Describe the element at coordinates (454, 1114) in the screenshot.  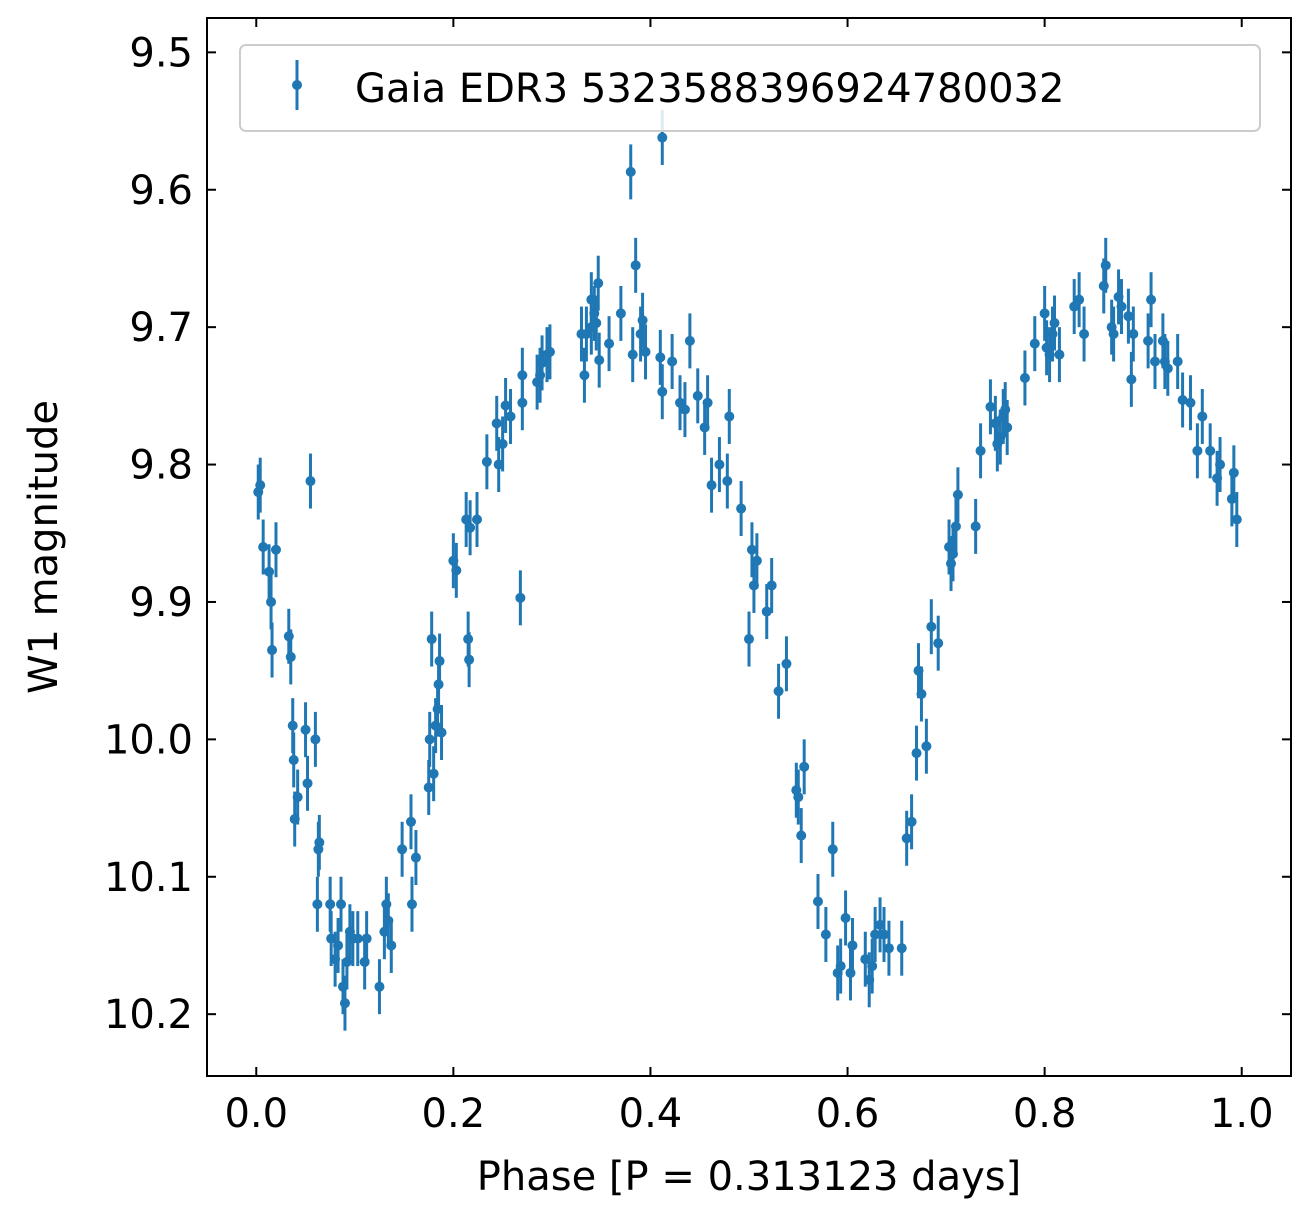
I see `x-tick-label: 0.2` at that location.